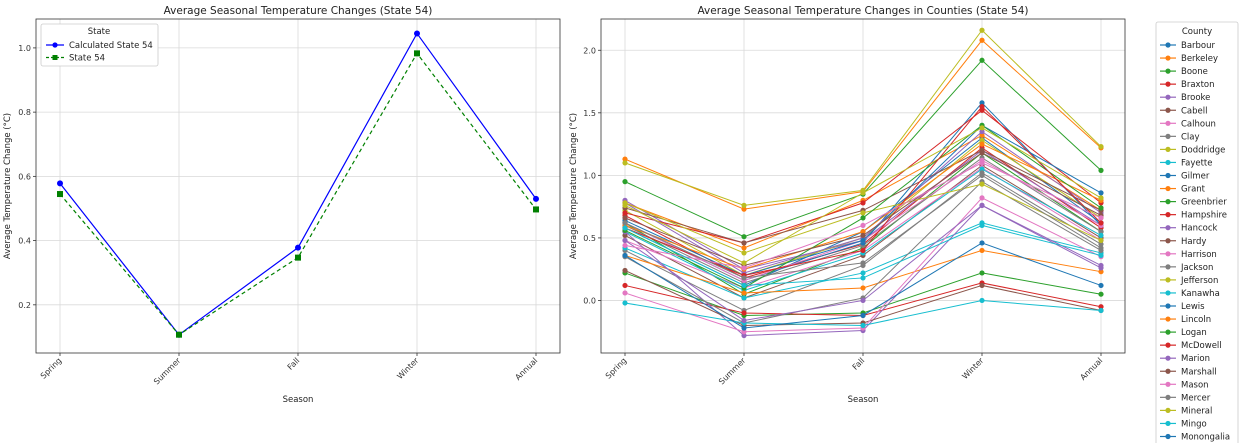  What do you see at coordinates (1198, 124) in the screenshot?
I see `legend-label: Calhoun` at bounding box center [1198, 124].